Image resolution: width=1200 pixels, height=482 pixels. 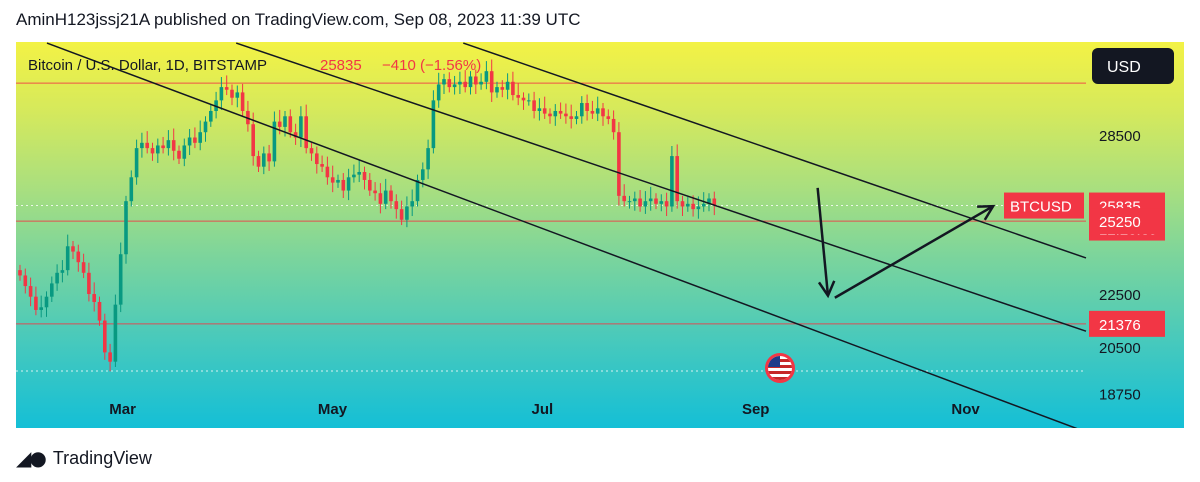 I want to click on currency-button: USD, so click(x=1133, y=66).